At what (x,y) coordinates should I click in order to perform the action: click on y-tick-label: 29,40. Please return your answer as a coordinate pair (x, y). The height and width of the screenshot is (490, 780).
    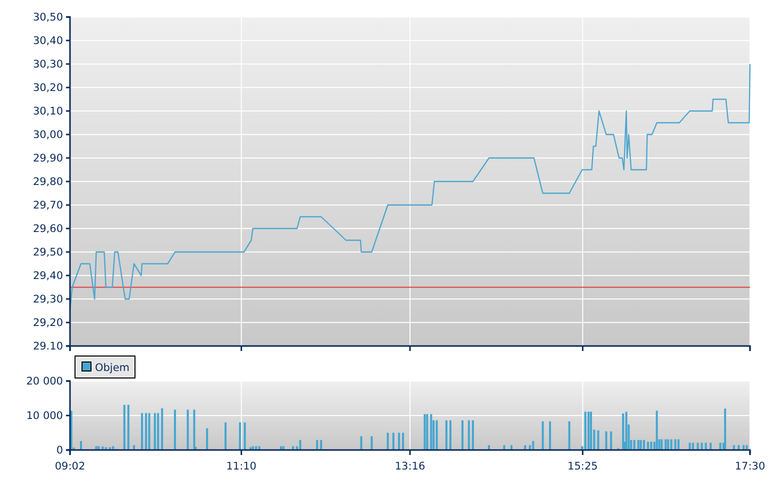
    Looking at the image, I should click on (47, 276).